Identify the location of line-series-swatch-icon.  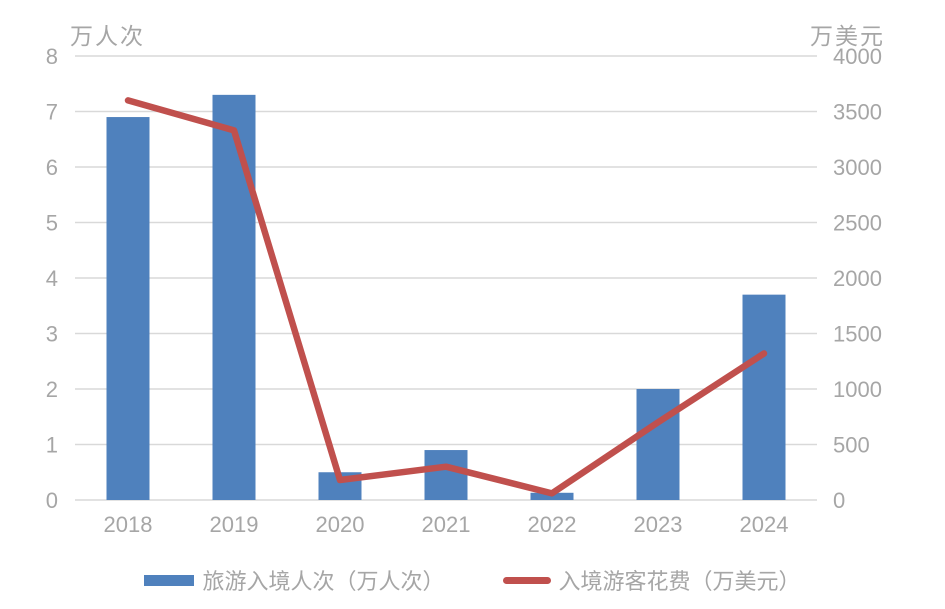
(526, 580).